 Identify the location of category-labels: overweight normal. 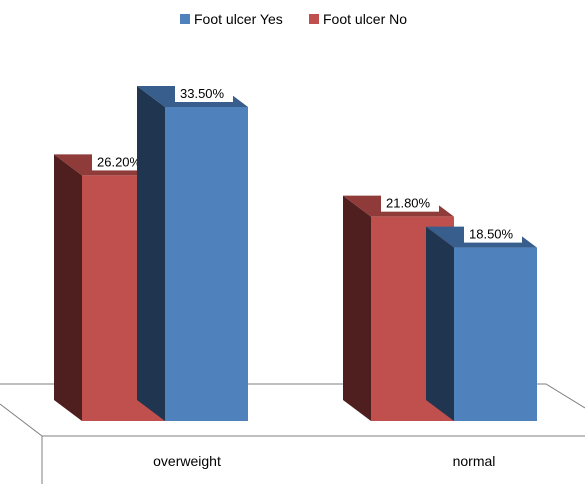
(324, 461).